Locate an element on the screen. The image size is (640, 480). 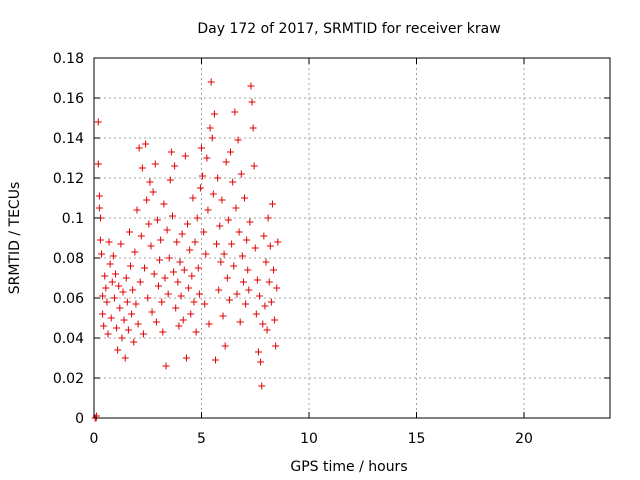
y-tick-label: 0.1 is located at coordinates (73, 219).